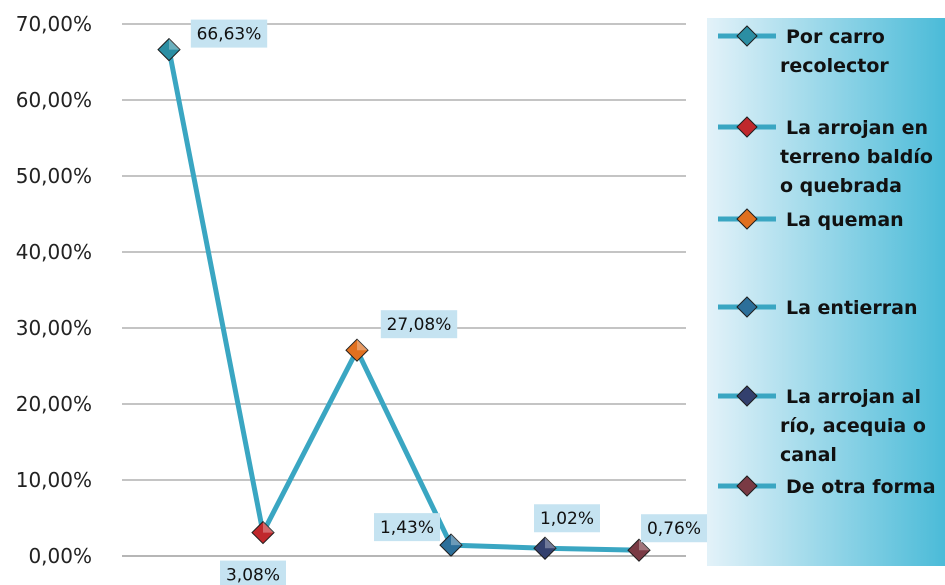 This screenshot has height=585, width=945. Describe the element at coordinates (852, 308) in the screenshot. I see `legend-label: La entierran` at that location.